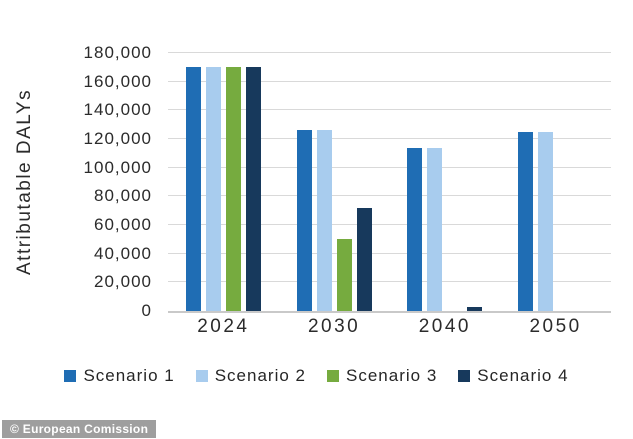 The width and height of the screenshot is (633, 439). Describe the element at coordinates (146, 310) in the screenshot. I see `y-tick-label: 0` at that location.